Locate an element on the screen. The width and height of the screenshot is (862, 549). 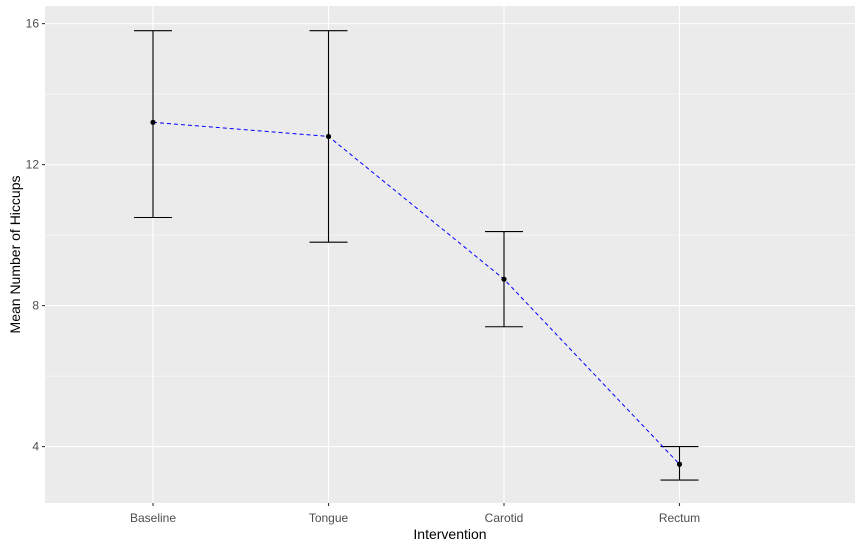
x-tick-label: Carotid is located at coordinates (504, 518).